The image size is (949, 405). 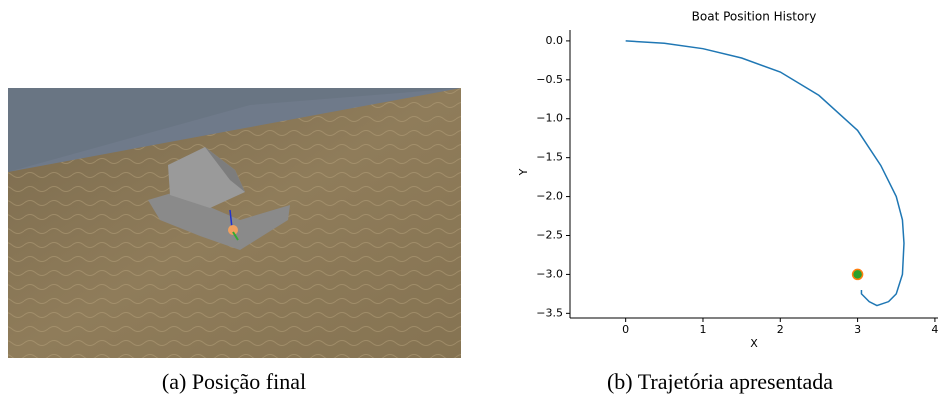 What do you see at coordinates (549, 118) in the screenshot?
I see `y-tick-label: −1.0` at bounding box center [549, 118].